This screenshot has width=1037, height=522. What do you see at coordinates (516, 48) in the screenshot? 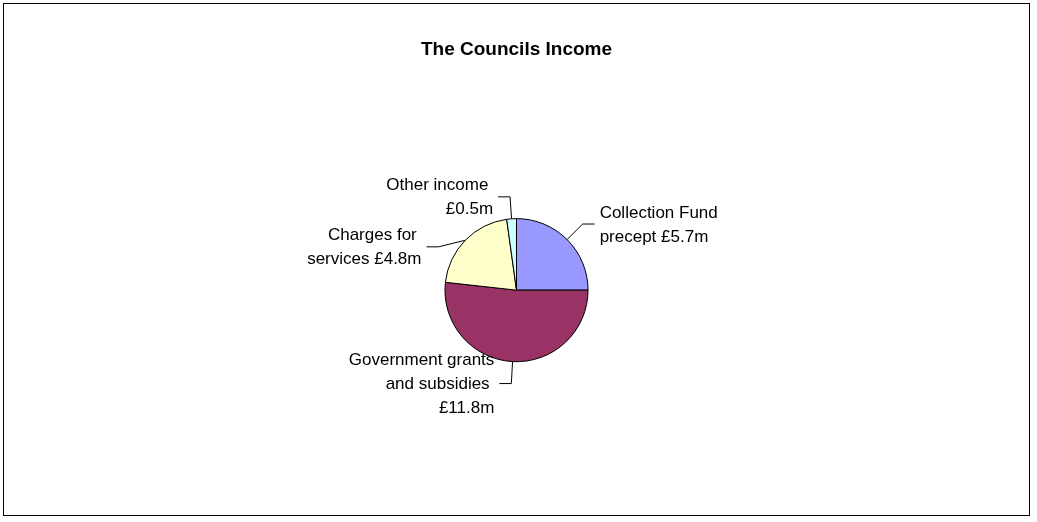
I see `chart-title: The Councils Income` at bounding box center [516, 48].